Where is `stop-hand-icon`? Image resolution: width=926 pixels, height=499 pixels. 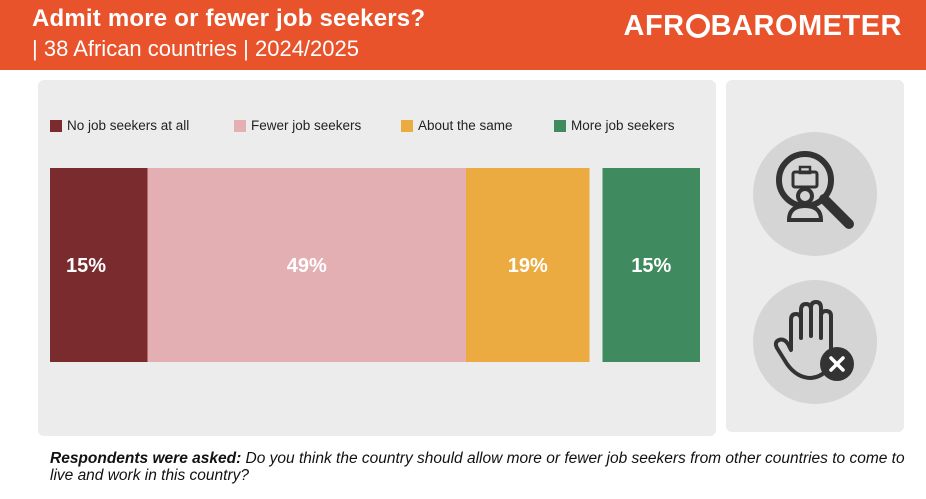 stop-hand-icon is located at coordinates (815, 342).